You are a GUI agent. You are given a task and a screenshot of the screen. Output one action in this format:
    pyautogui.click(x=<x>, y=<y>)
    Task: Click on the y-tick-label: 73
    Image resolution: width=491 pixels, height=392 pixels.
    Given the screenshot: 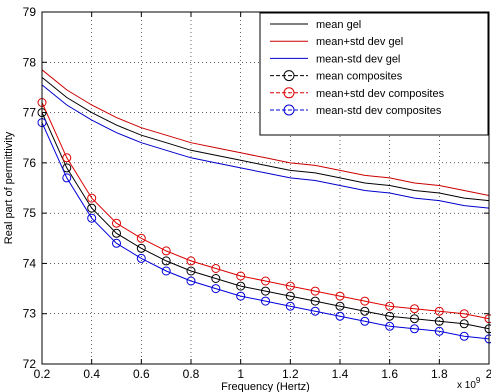 What is the action you would take?
    pyautogui.click(x=30, y=314)
    